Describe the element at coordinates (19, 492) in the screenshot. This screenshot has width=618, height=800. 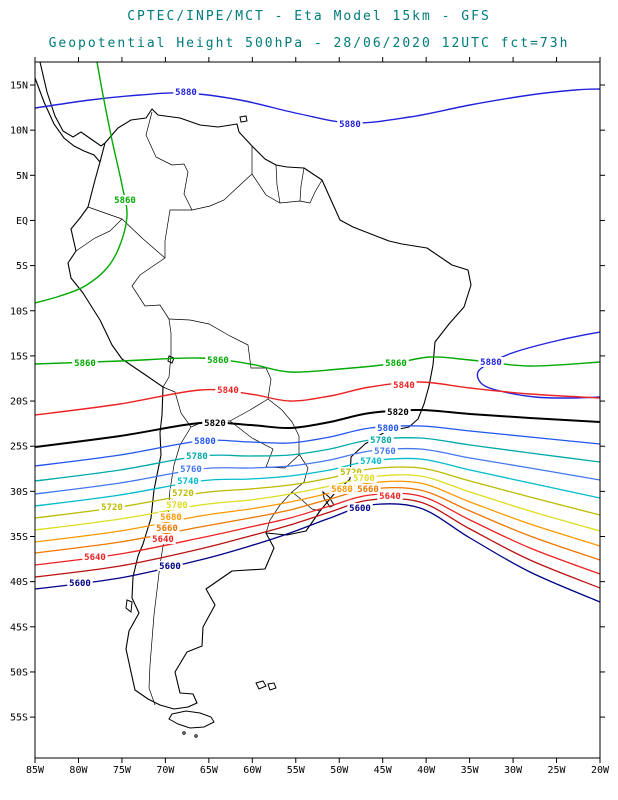
I see `lat-axis-label: 30S` at that location.